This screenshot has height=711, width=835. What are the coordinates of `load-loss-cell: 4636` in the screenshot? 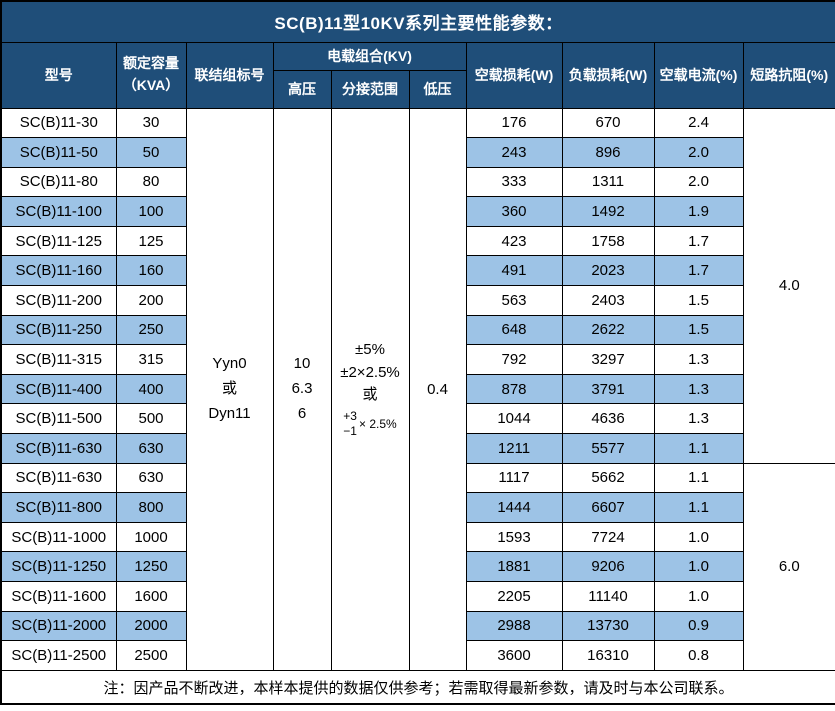 It's located at (608, 419).